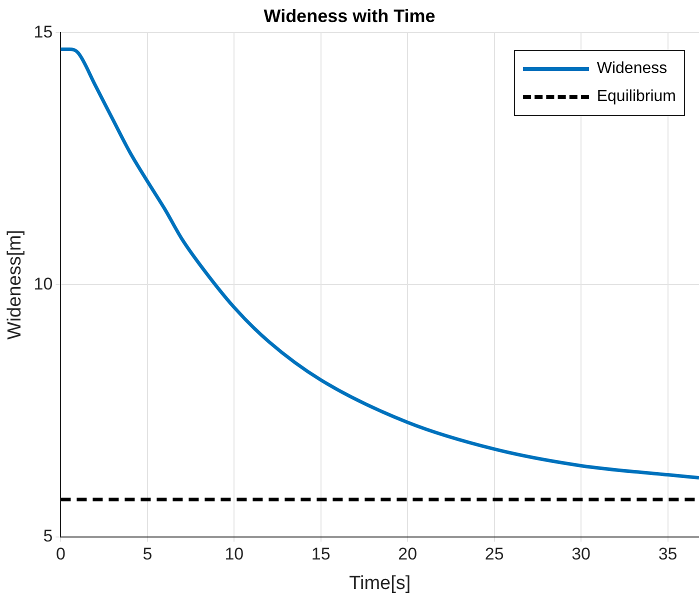 This screenshot has height=599, width=699. Describe the element at coordinates (61, 554) in the screenshot. I see `x-tick-label: 0` at that location.